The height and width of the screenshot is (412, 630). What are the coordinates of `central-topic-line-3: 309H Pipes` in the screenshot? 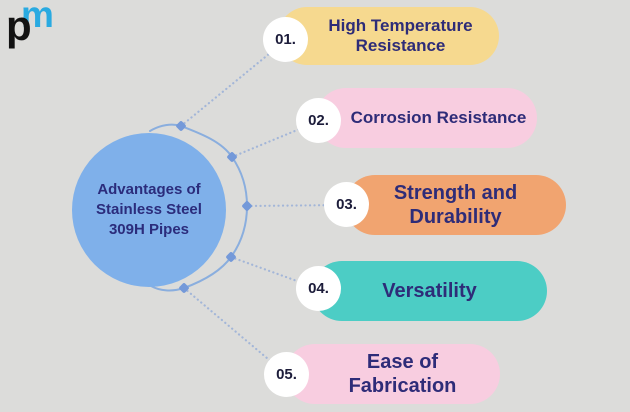 It's located at (149, 229).